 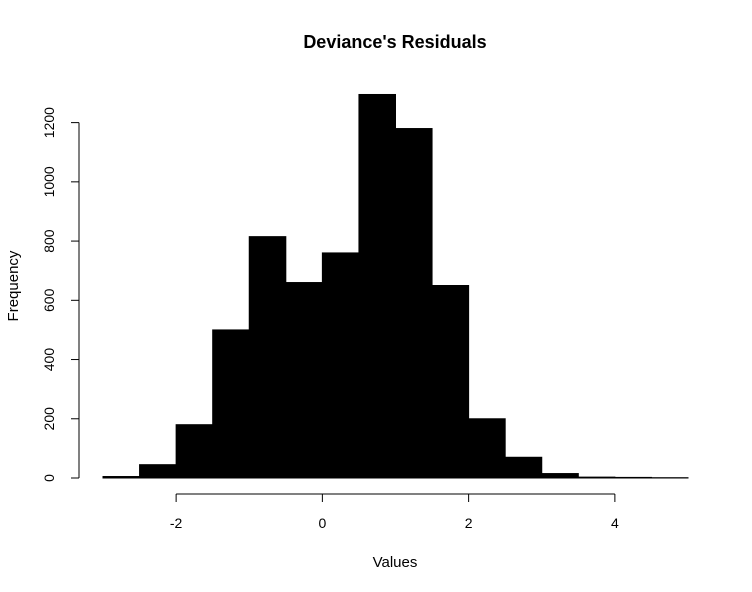 I want to click on y-axis-label: Frequency, so click(x=13, y=285).